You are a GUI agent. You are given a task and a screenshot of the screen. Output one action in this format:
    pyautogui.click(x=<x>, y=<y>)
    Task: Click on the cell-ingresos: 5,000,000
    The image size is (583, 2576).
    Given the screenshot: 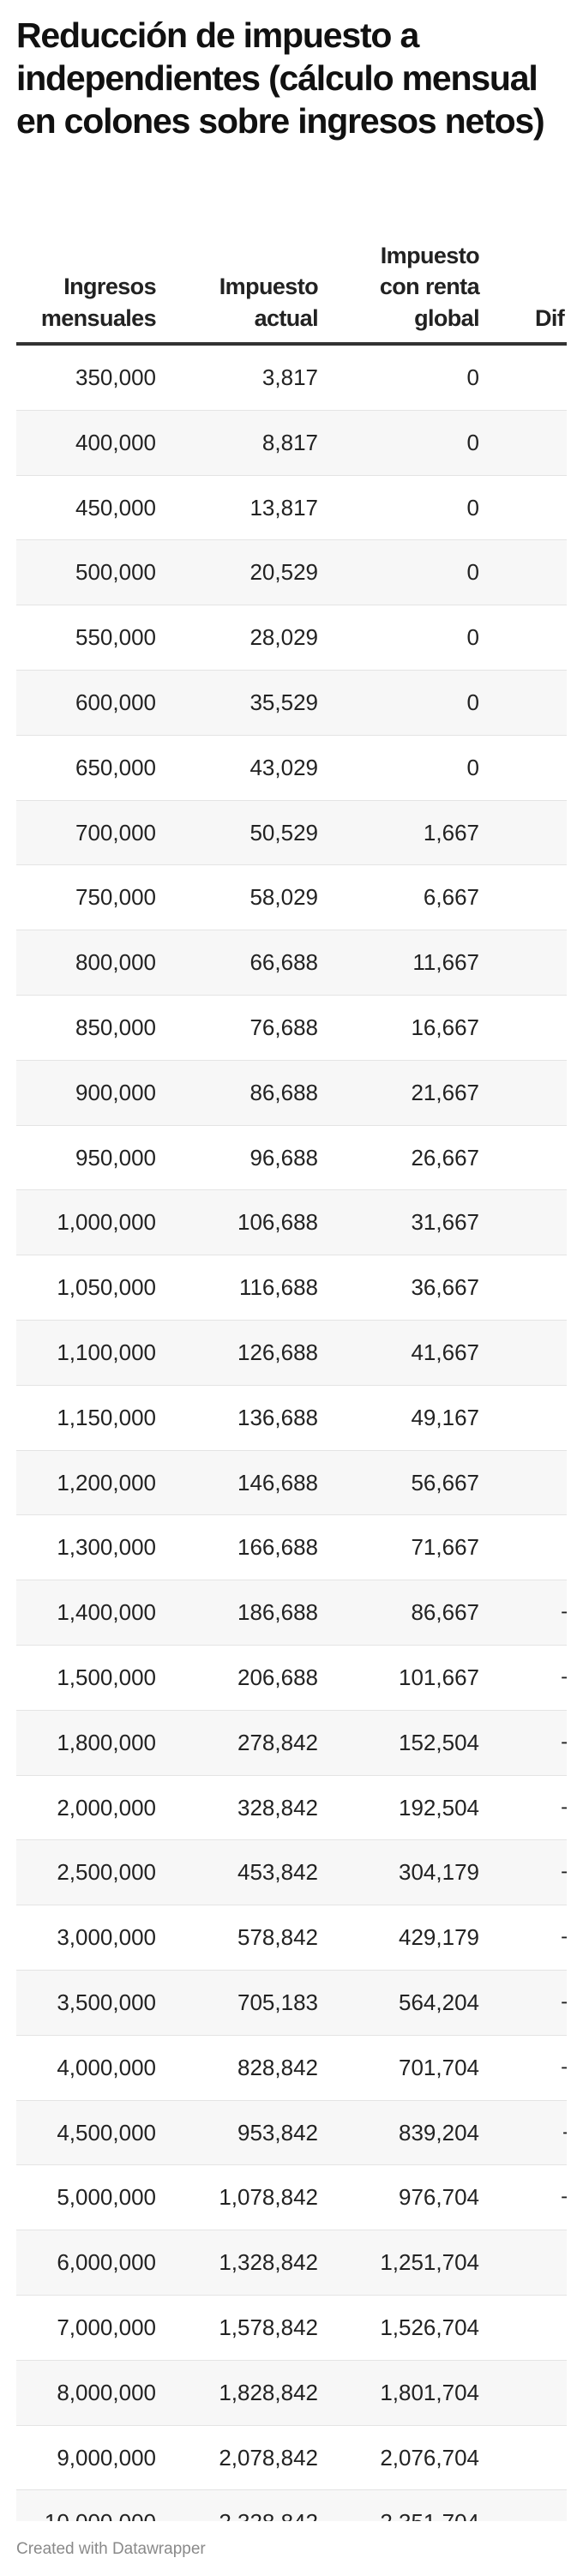 What is the action you would take?
    pyautogui.click(x=106, y=2197)
    